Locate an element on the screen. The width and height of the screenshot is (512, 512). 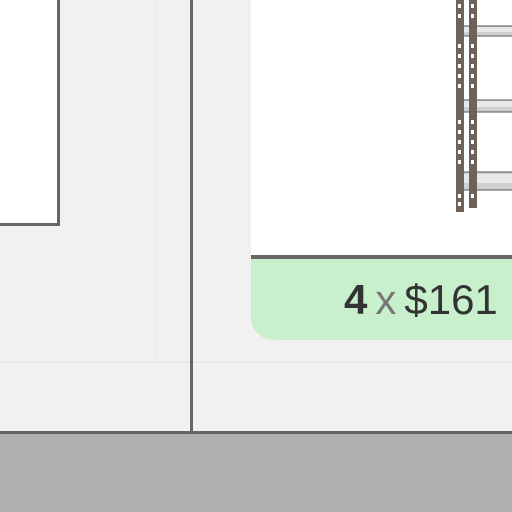
shelving-unit-icon is located at coordinates (484, 106).